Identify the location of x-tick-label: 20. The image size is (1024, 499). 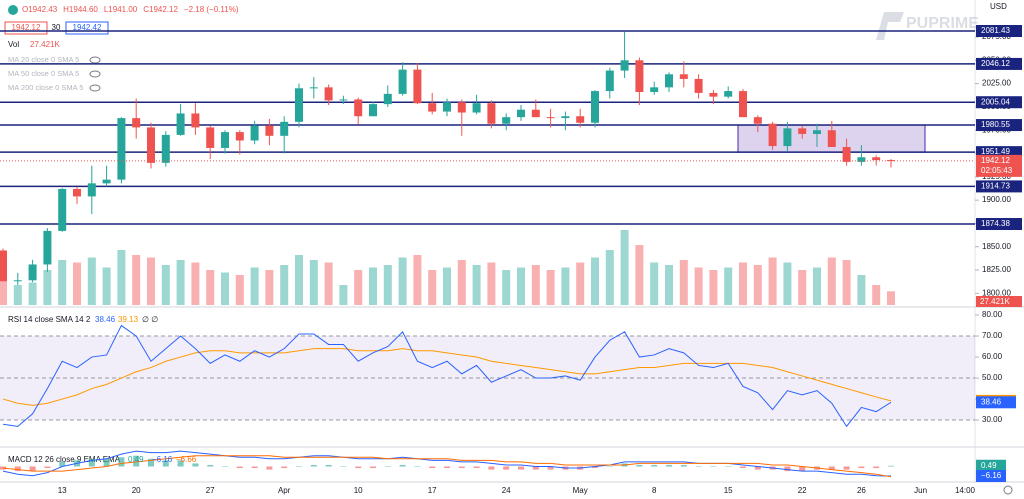
(136, 490).